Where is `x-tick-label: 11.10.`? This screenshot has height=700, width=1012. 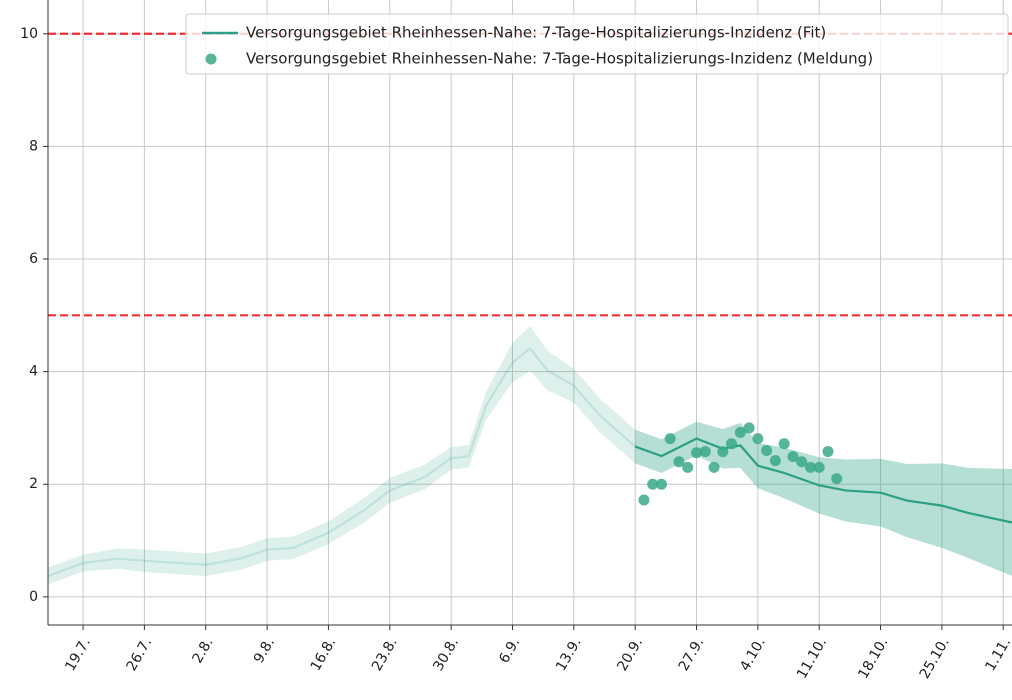
x-tick-label: 11.10. is located at coordinates (812, 658).